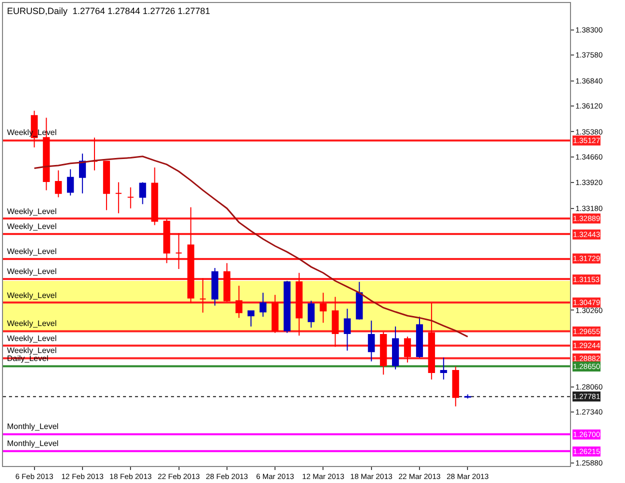 This screenshot has width=625, height=483. I want to click on annotation: Daily_Level, so click(28, 358).